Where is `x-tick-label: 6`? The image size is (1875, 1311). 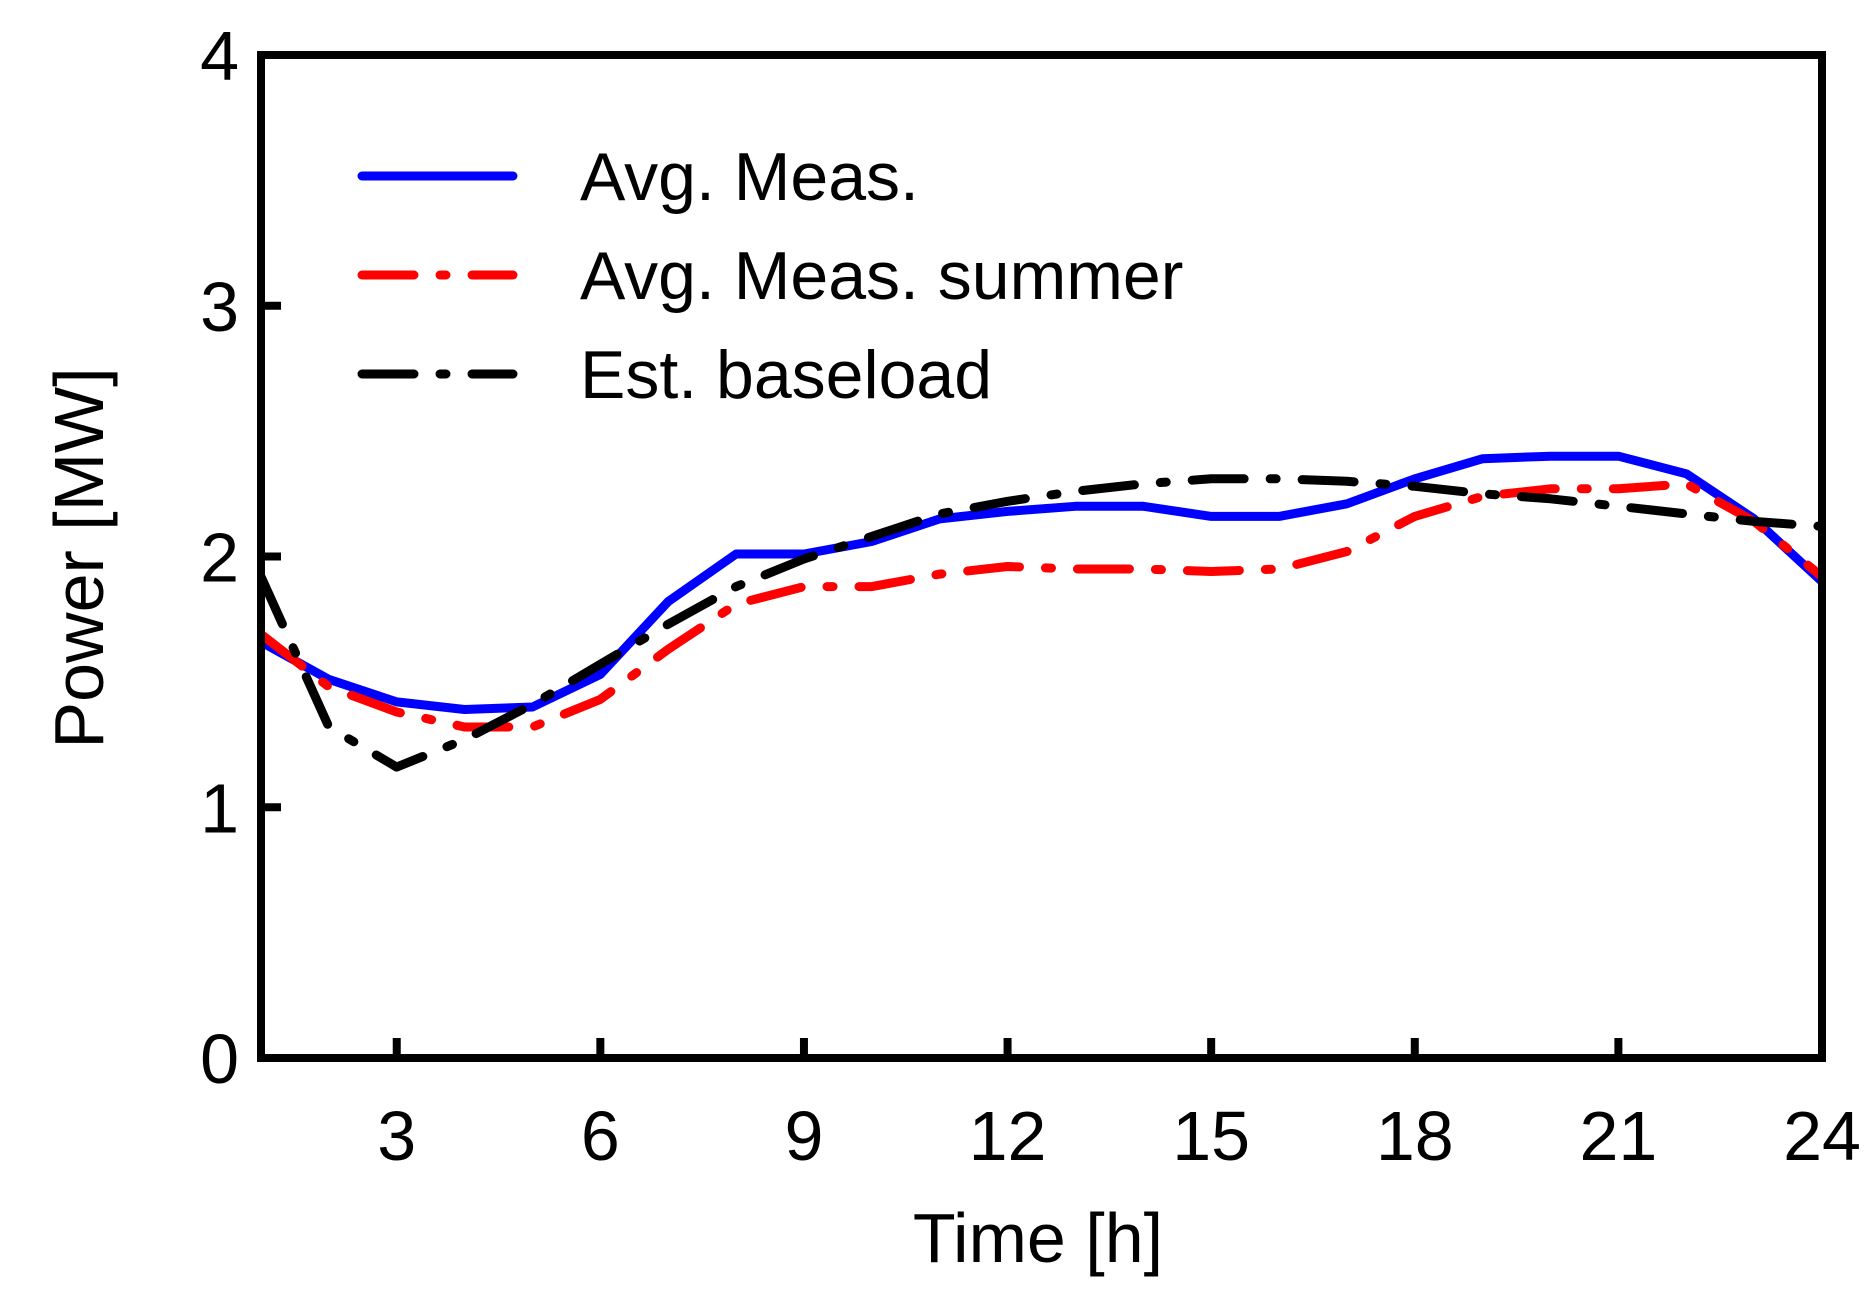 x-tick-label: 6 is located at coordinates (600, 1136).